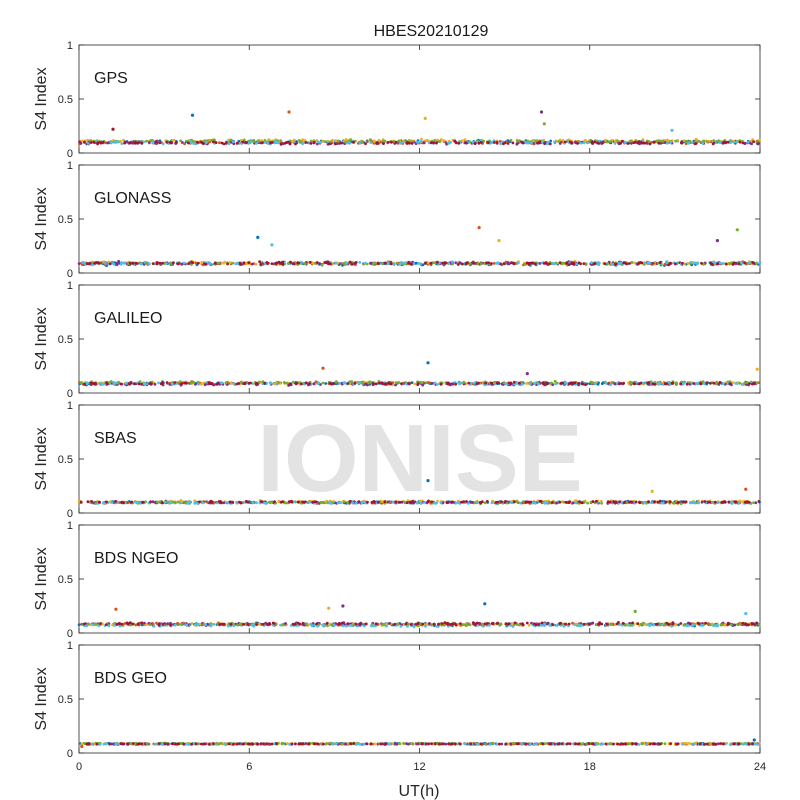  What do you see at coordinates (70, 274) in the screenshot?
I see `y-tick-label: 0` at bounding box center [70, 274].